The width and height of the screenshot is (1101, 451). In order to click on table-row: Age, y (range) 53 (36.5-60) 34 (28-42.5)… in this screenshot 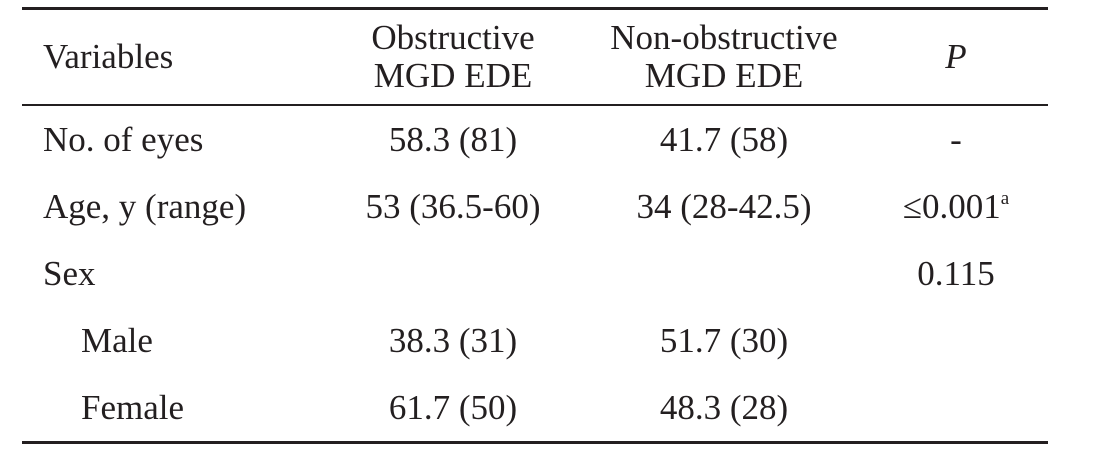, I will do `click(535, 206)`.